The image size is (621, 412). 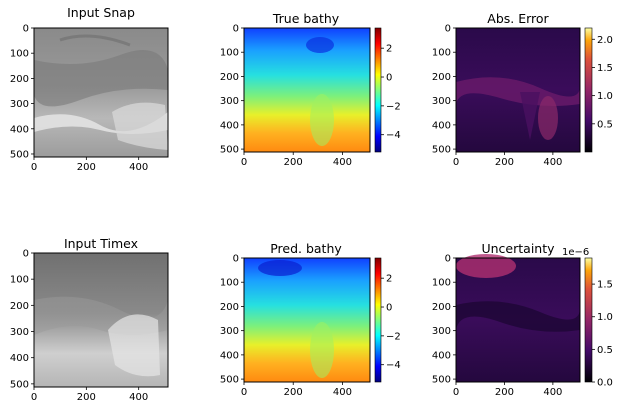 I want to click on colorbar-tick-label: 0, so click(x=389, y=78).